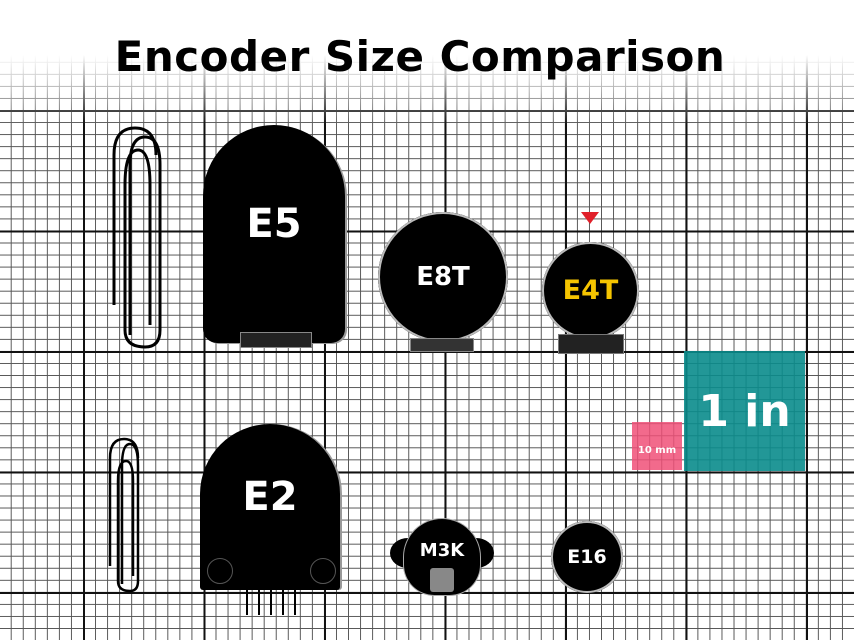 This screenshot has height=640, width=854. I want to click on encoder-e4t-label: E4T, so click(590, 290).